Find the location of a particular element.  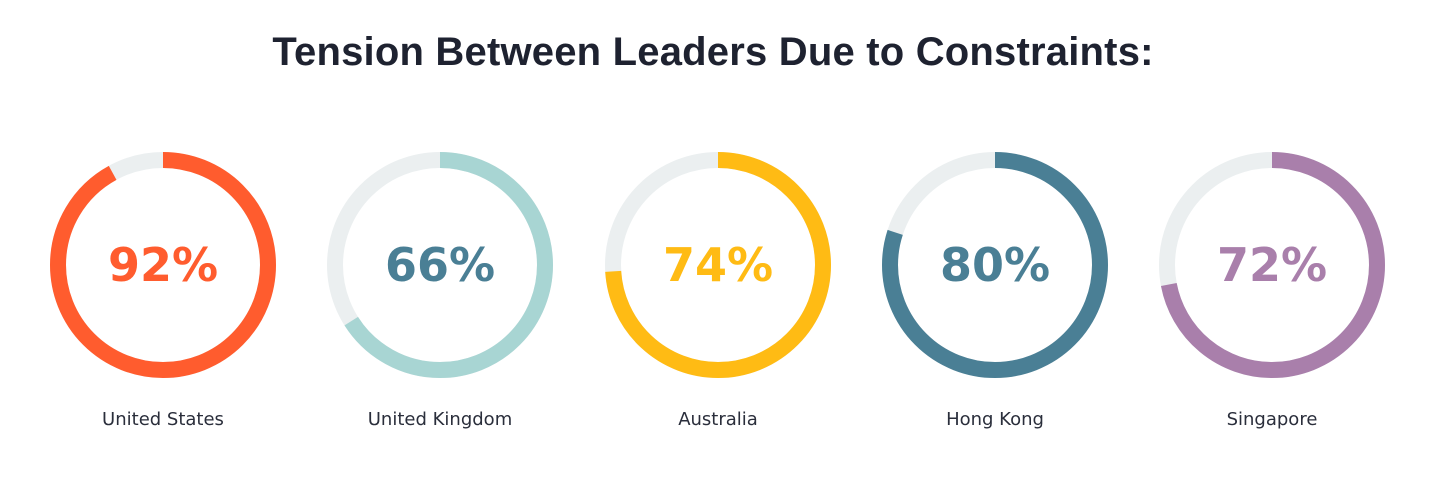

percentage-label: 66% is located at coordinates (440, 265).